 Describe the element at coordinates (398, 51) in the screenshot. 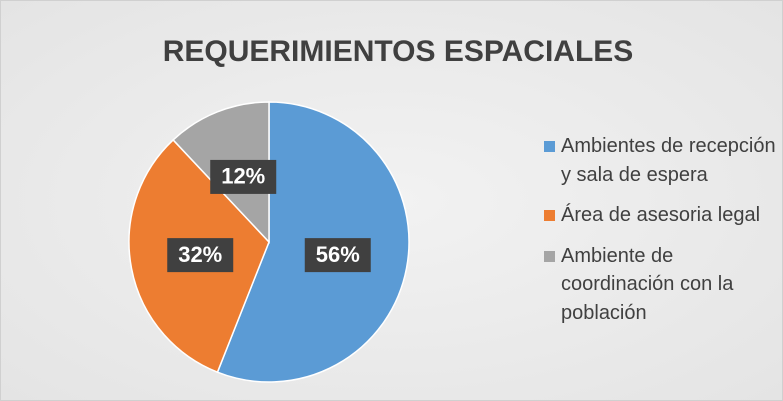

I see `chart-title: REQUERIMIENTOS ESPACIALES` at that location.